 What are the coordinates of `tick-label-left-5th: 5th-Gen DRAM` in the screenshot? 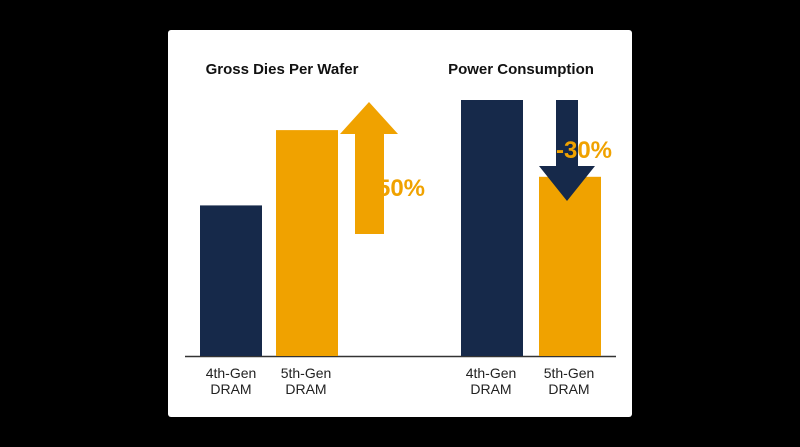 It's located at (306, 381).